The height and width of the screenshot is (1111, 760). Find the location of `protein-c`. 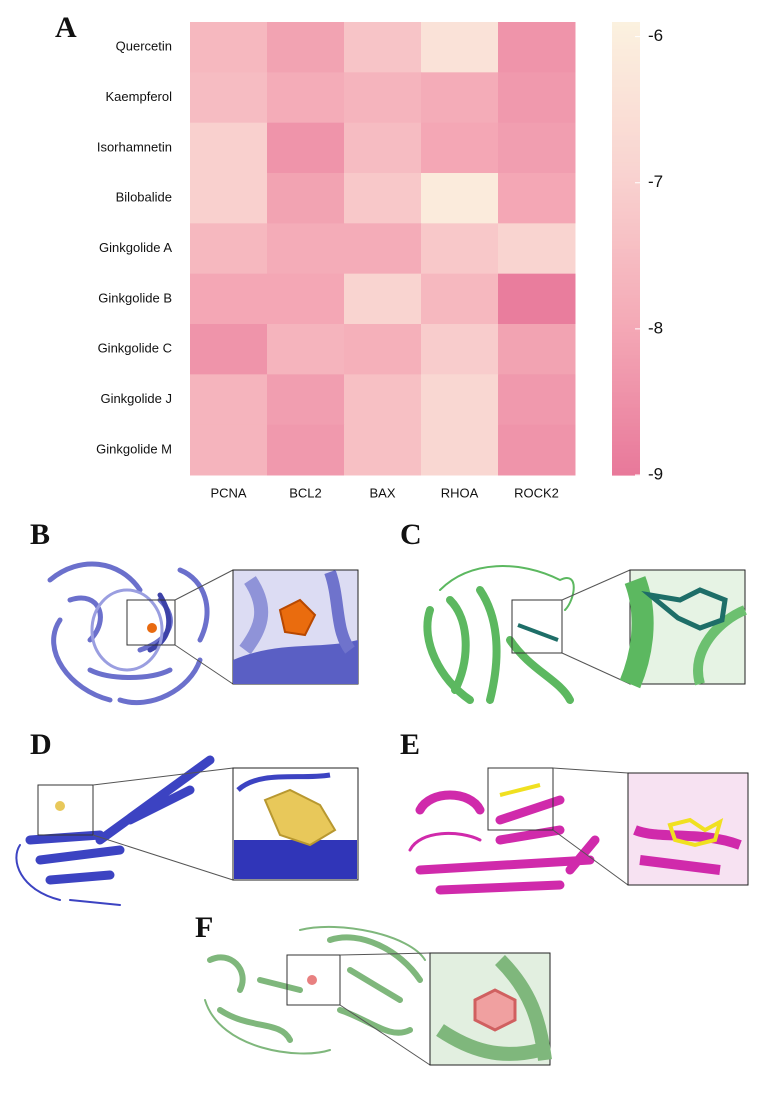

protein-c is located at coordinates (499, 634).